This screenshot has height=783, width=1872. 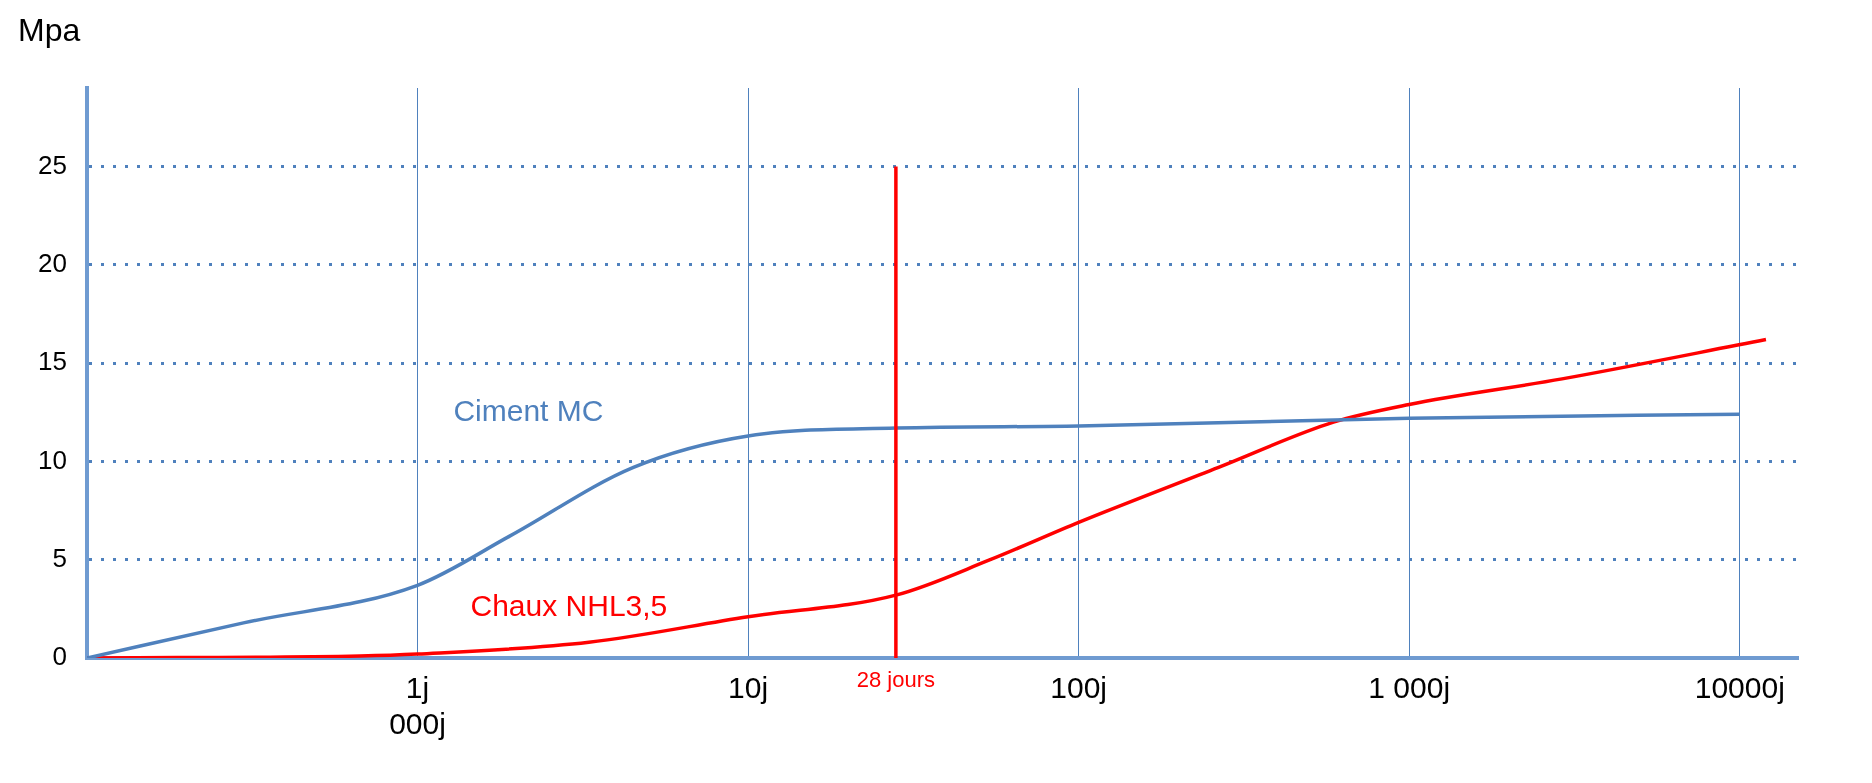 What do you see at coordinates (49, 29) in the screenshot?
I see `y-axis-title: Mpa` at bounding box center [49, 29].